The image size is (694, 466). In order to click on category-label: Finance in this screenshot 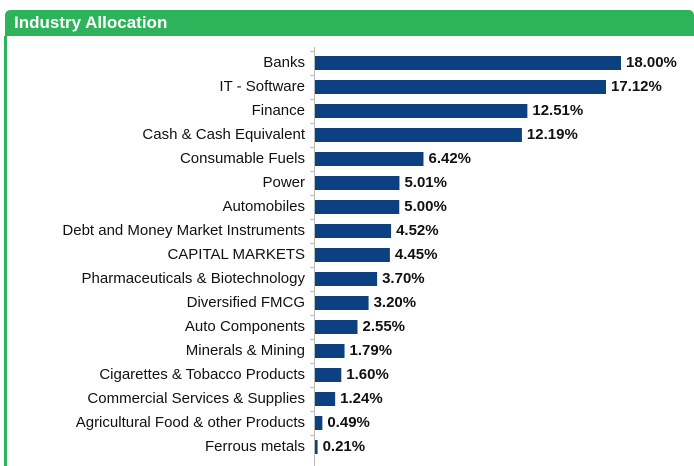, I will do `click(278, 110)`.